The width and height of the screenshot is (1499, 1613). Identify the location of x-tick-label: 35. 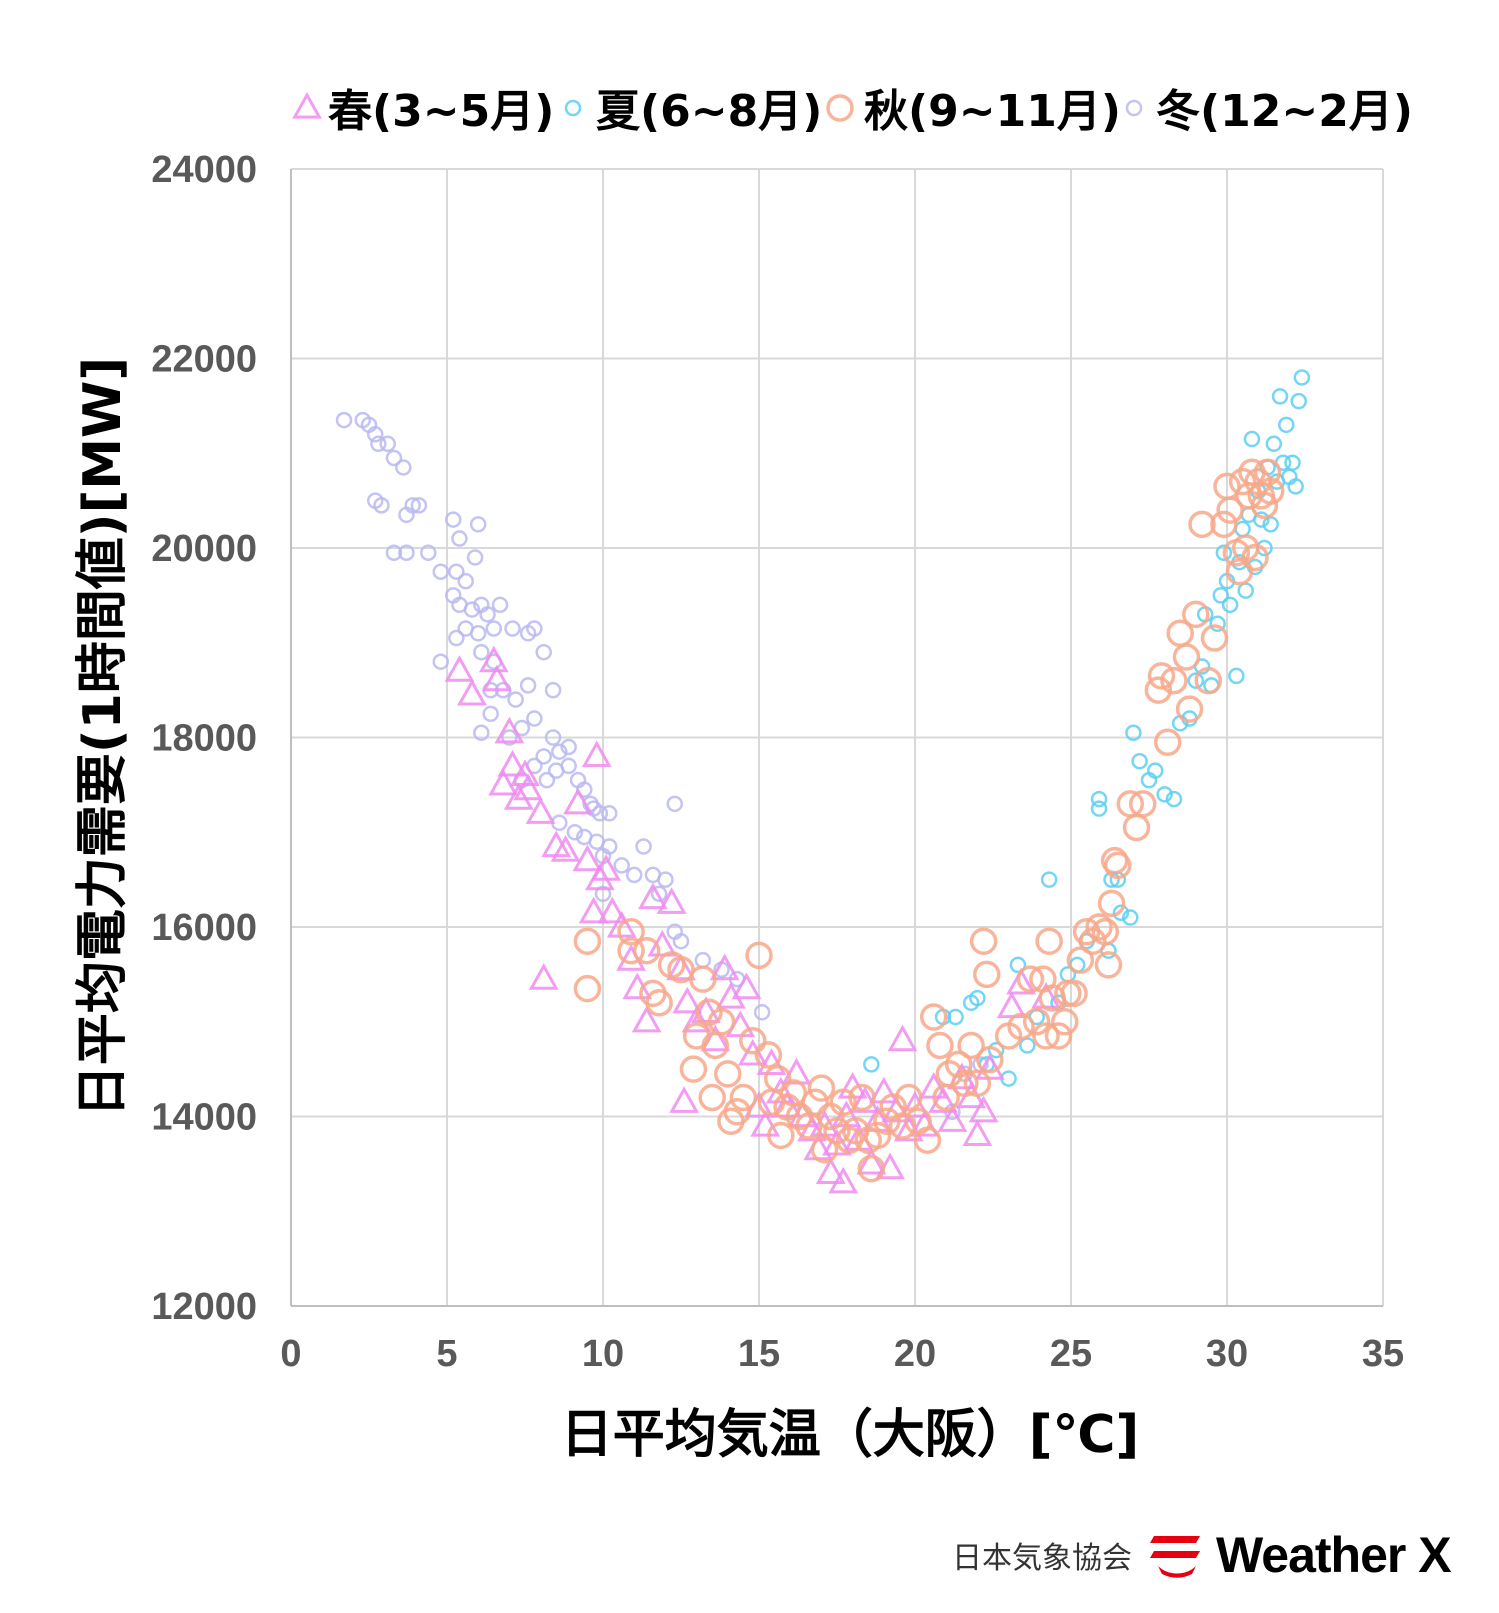
(1383, 1354).